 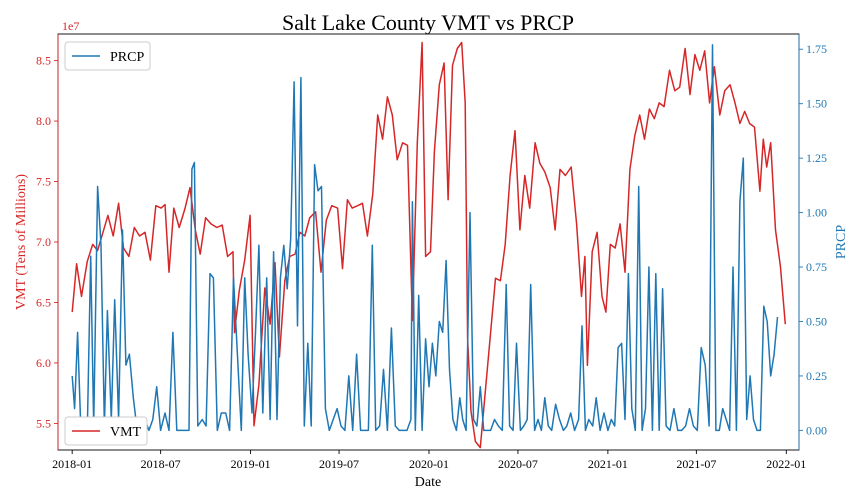 What do you see at coordinates (43, 61) in the screenshot?
I see `left-tick-label: 8.5` at bounding box center [43, 61].